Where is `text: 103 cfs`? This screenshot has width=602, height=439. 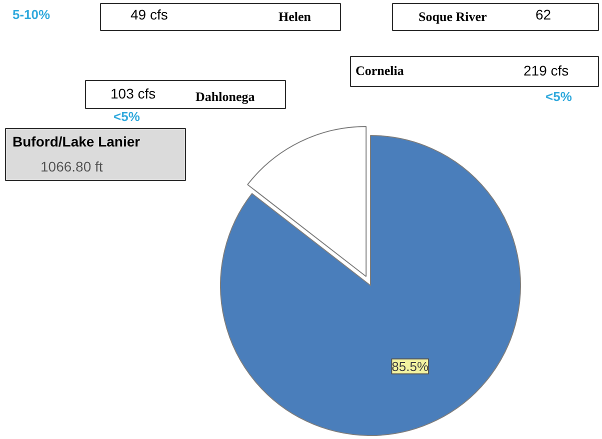
text: 103 cfs is located at coordinates (133, 94).